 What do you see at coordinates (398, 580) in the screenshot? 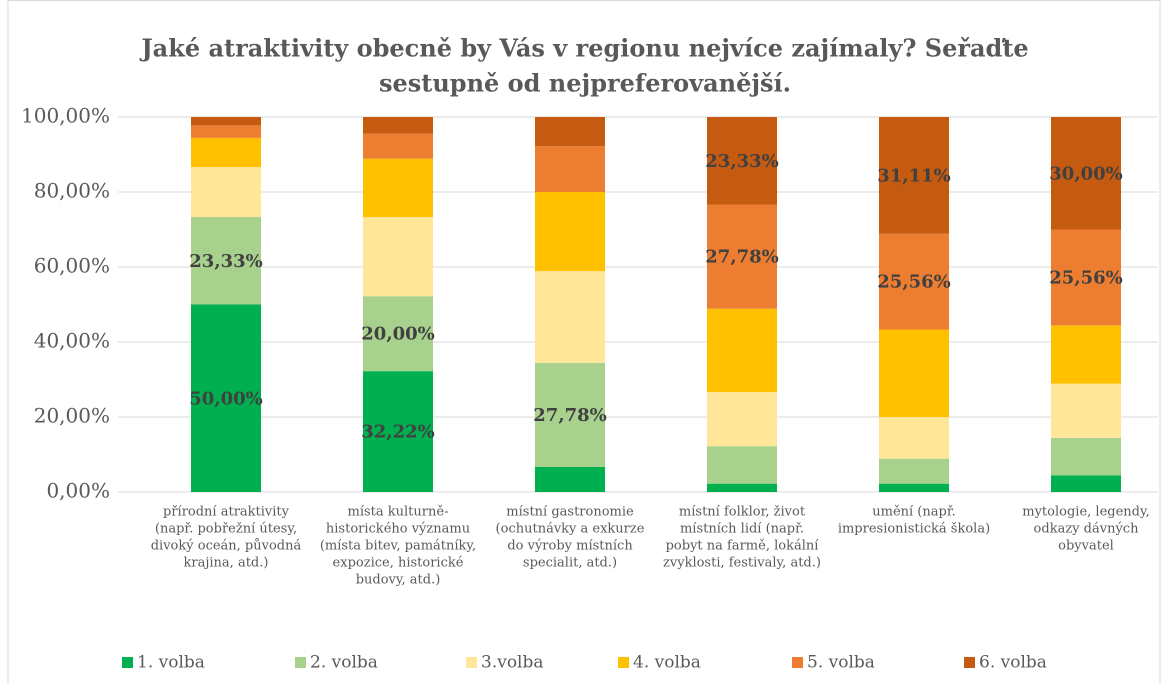
I see `x-tick-label: budovy, atd.)` at bounding box center [398, 580].